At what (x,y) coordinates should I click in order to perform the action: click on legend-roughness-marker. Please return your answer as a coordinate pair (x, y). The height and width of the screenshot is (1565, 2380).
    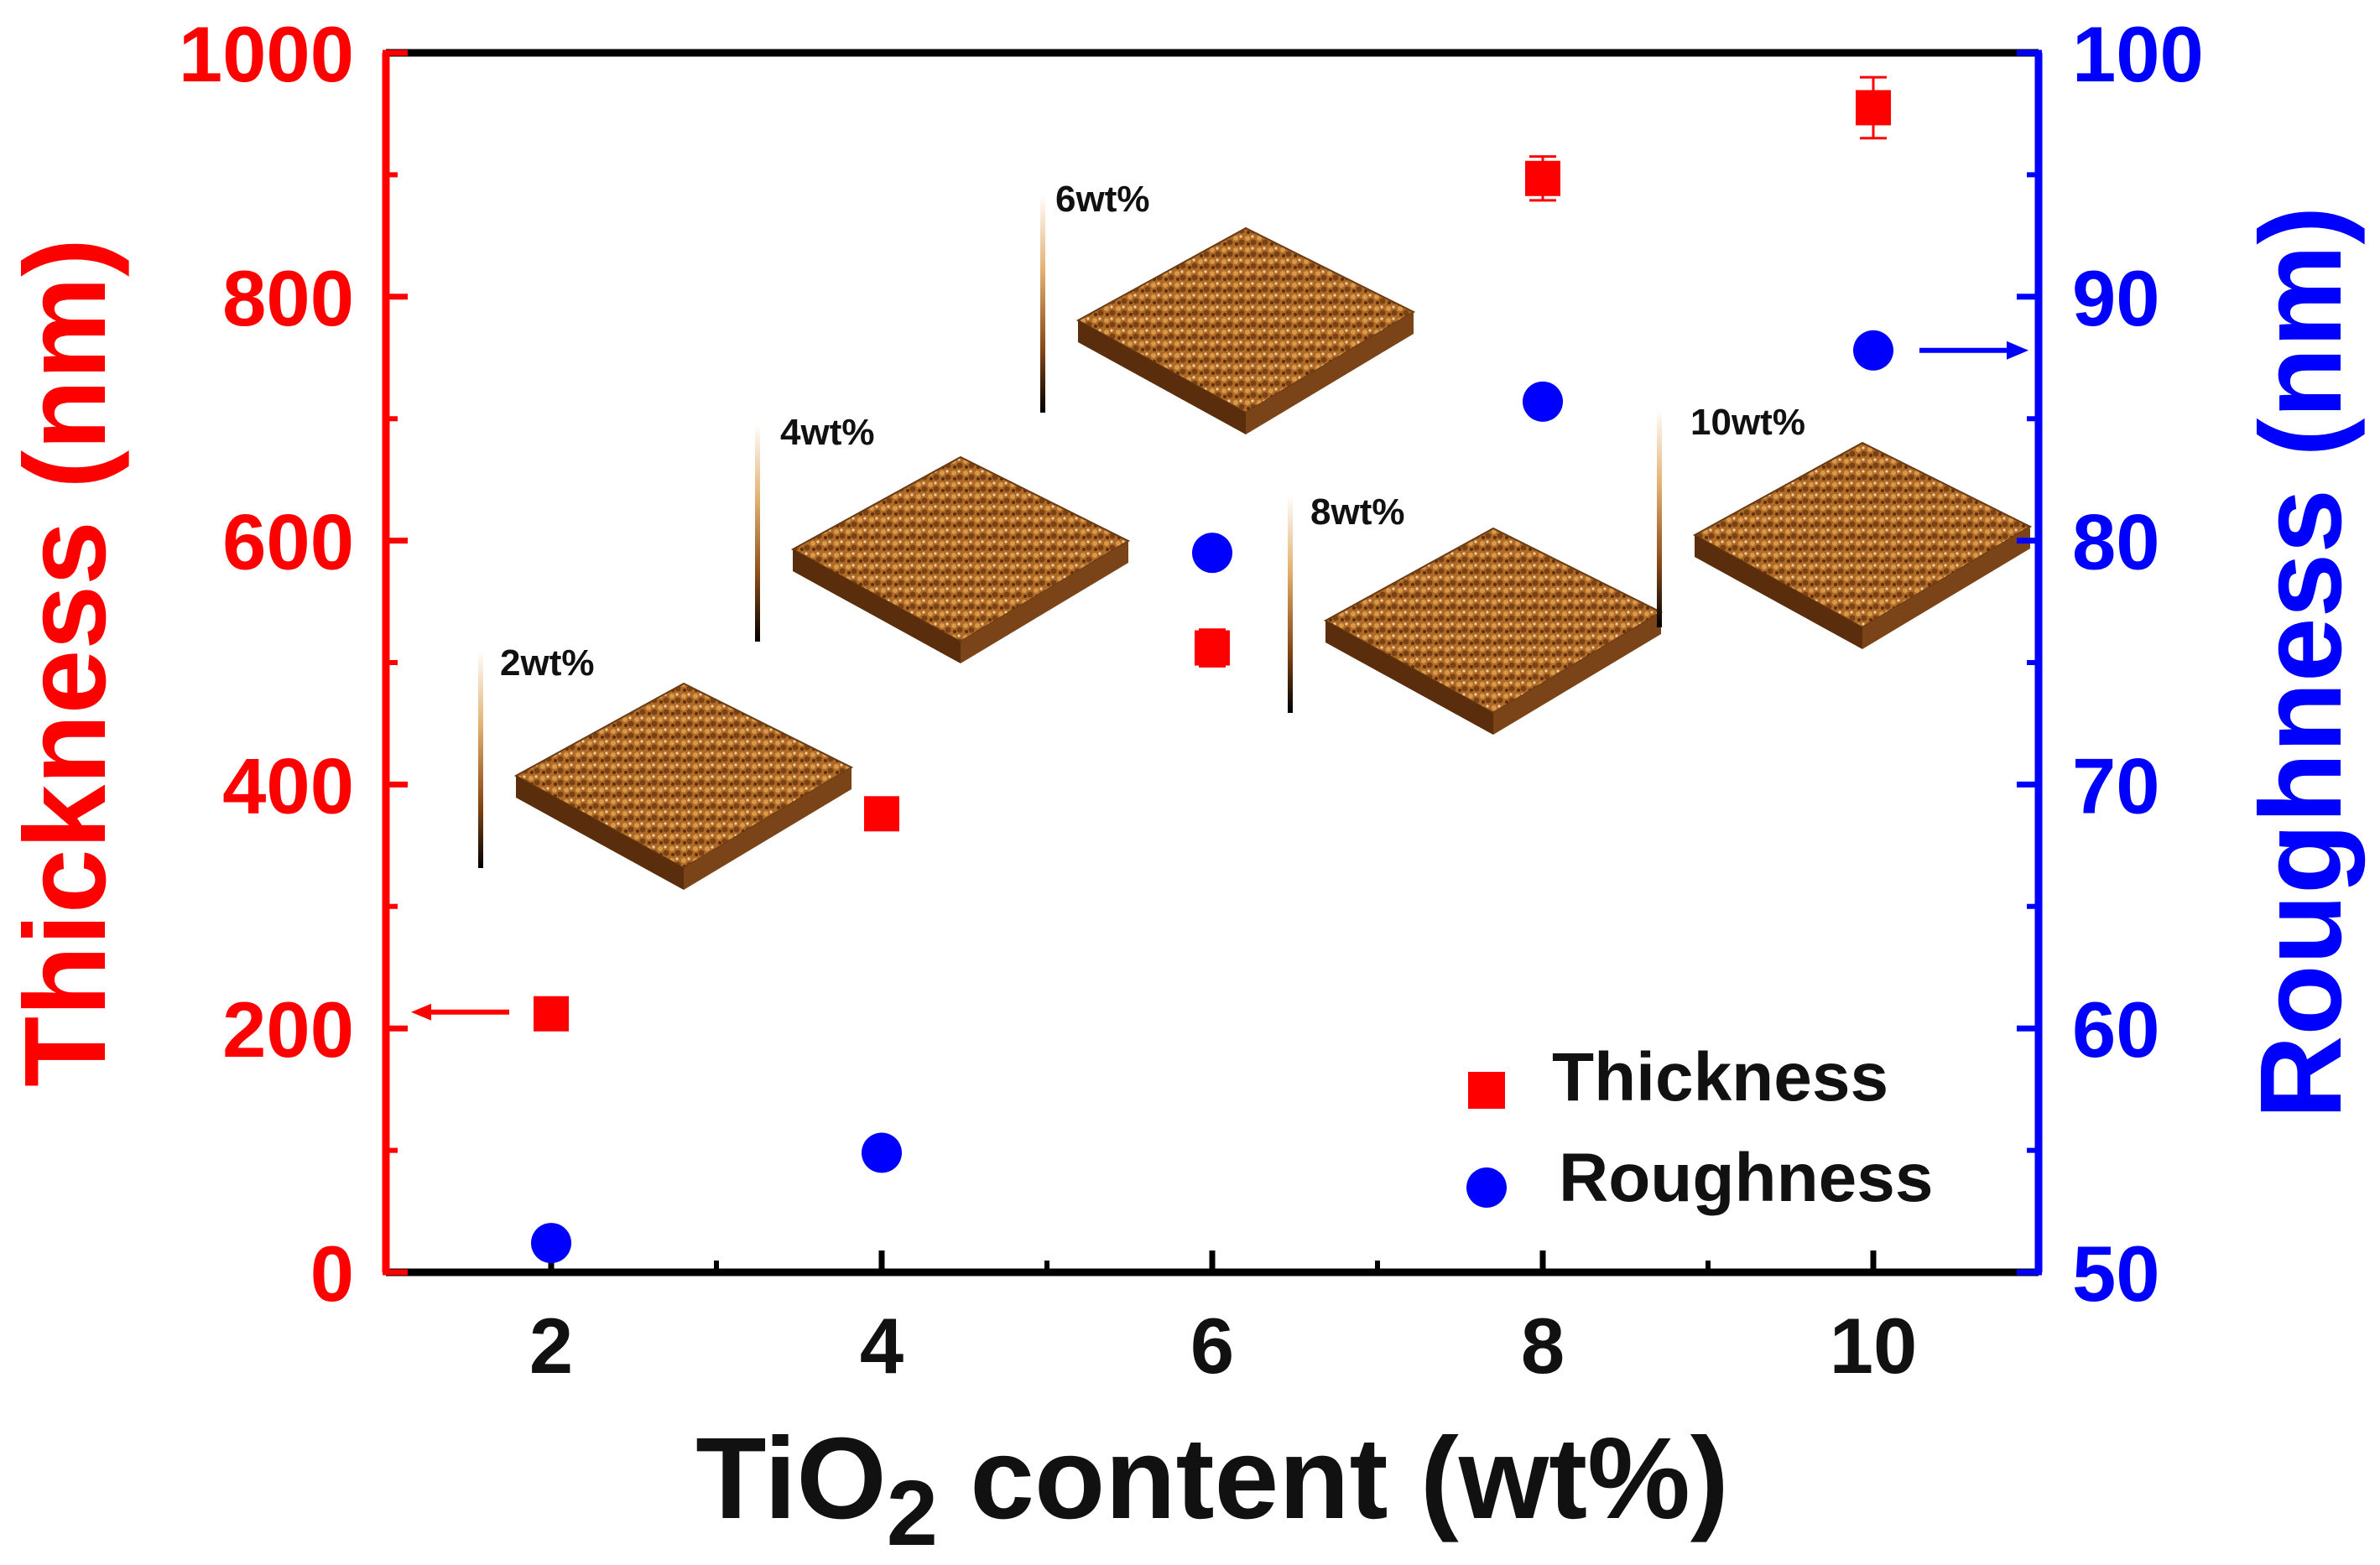
    Looking at the image, I should click on (1486, 1187).